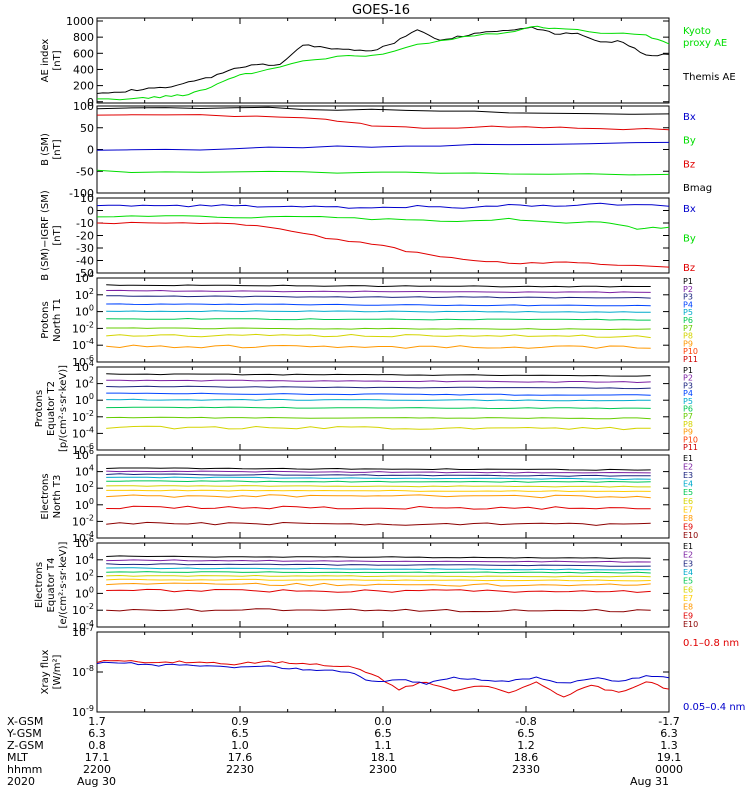 The height and width of the screenshot is (800, 750). I want to click on y-tick-label-exp: -9, so click(90, 708).